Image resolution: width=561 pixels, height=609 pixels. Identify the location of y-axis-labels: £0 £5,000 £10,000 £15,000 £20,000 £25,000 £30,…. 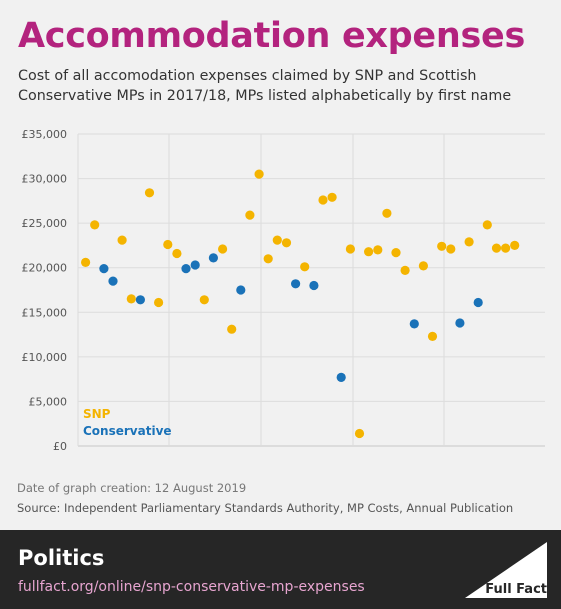
(45, 290).